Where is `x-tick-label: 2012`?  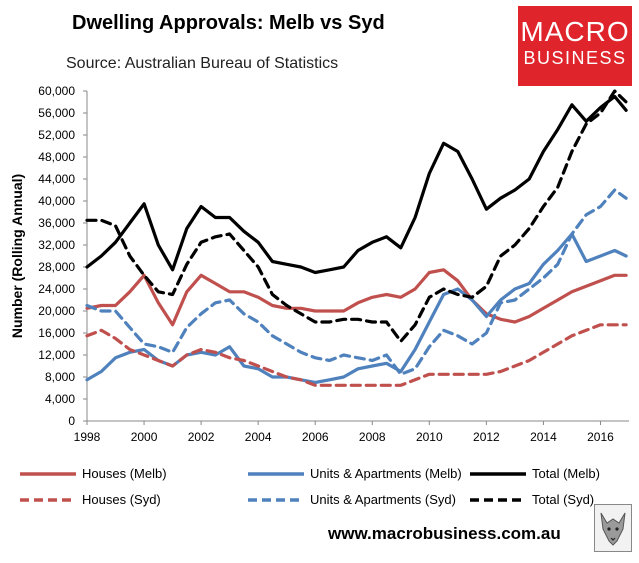
x-tick-label: 2012 is located at coordinates (486, 437).